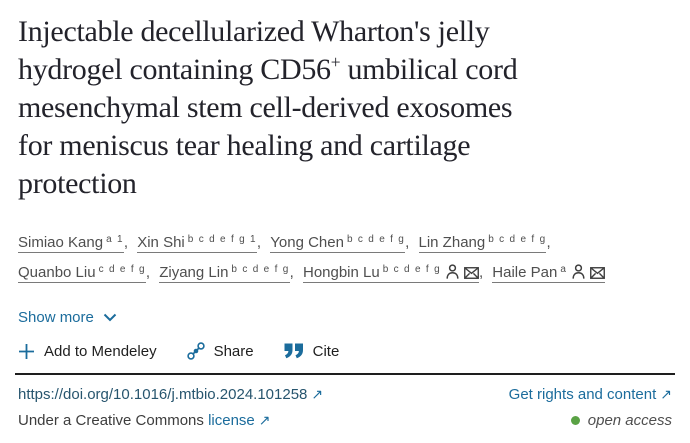 Image resolution: width=690 pixels, height=443 pixels. I want to click on author-name: Xin Shi, so click(161, 242).